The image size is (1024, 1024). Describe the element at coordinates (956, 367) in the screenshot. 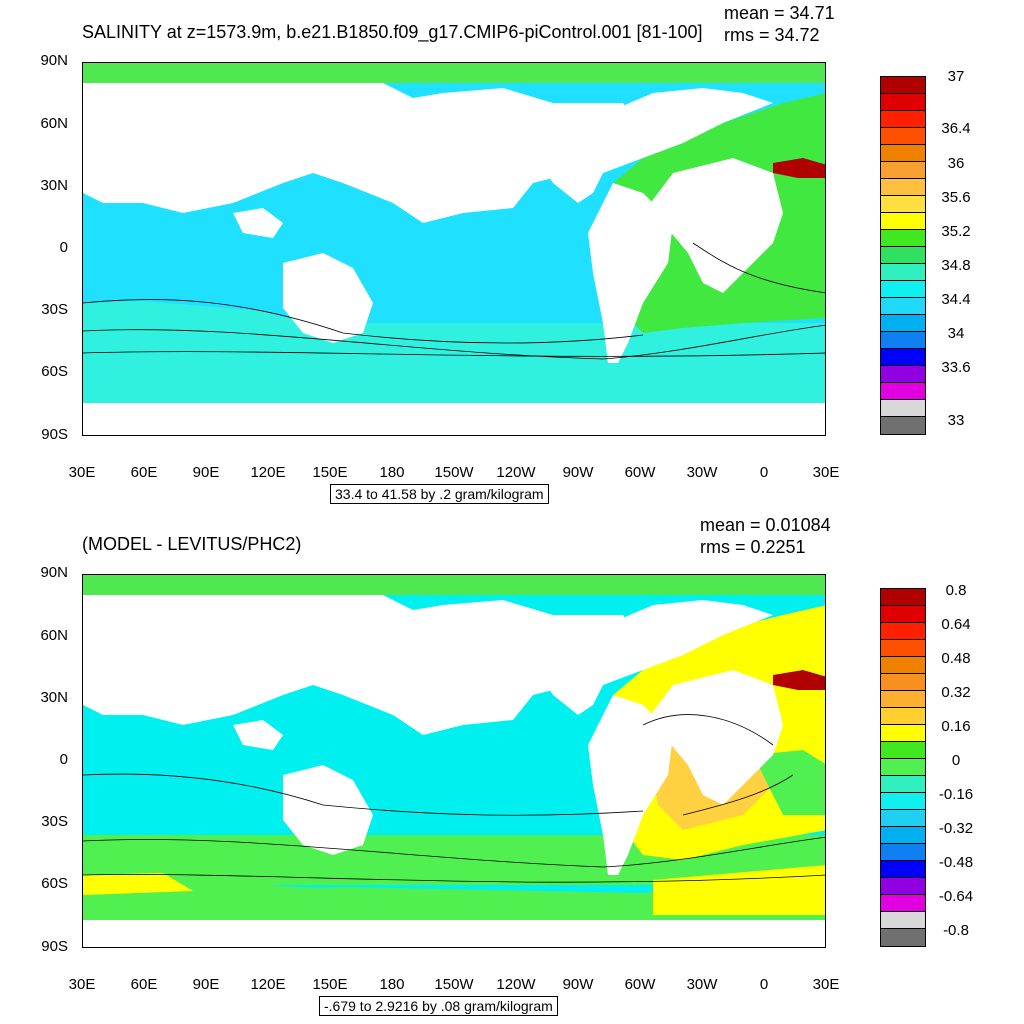

I see `colorbar-label: 33.6` at that location.